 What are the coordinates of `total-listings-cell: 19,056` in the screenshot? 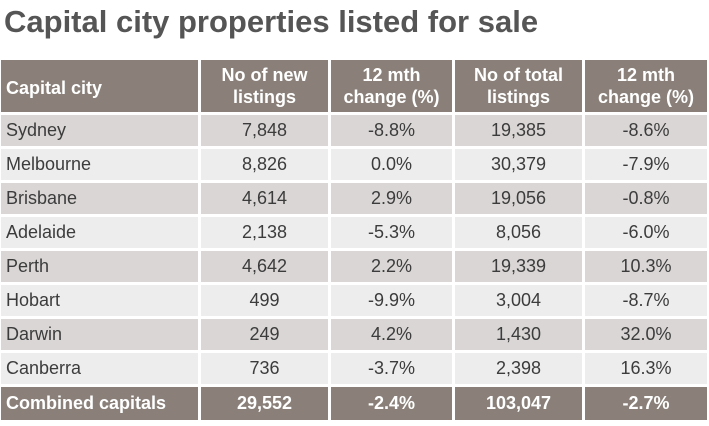 It's located at (520, 200).